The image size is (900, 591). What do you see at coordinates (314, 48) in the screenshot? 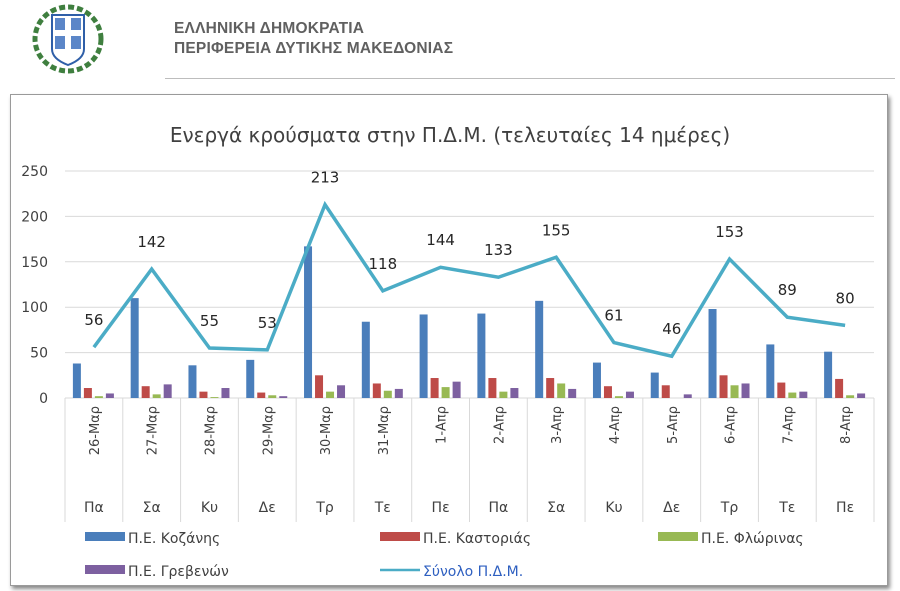
I see `header-line-2: ΠΕΡΙΦΕΡΕΙΑ ΔΥΤΙΚΗΣ ΜΑΚΕΔΟΝΙΑΣ` at bounding box center [314, 48].